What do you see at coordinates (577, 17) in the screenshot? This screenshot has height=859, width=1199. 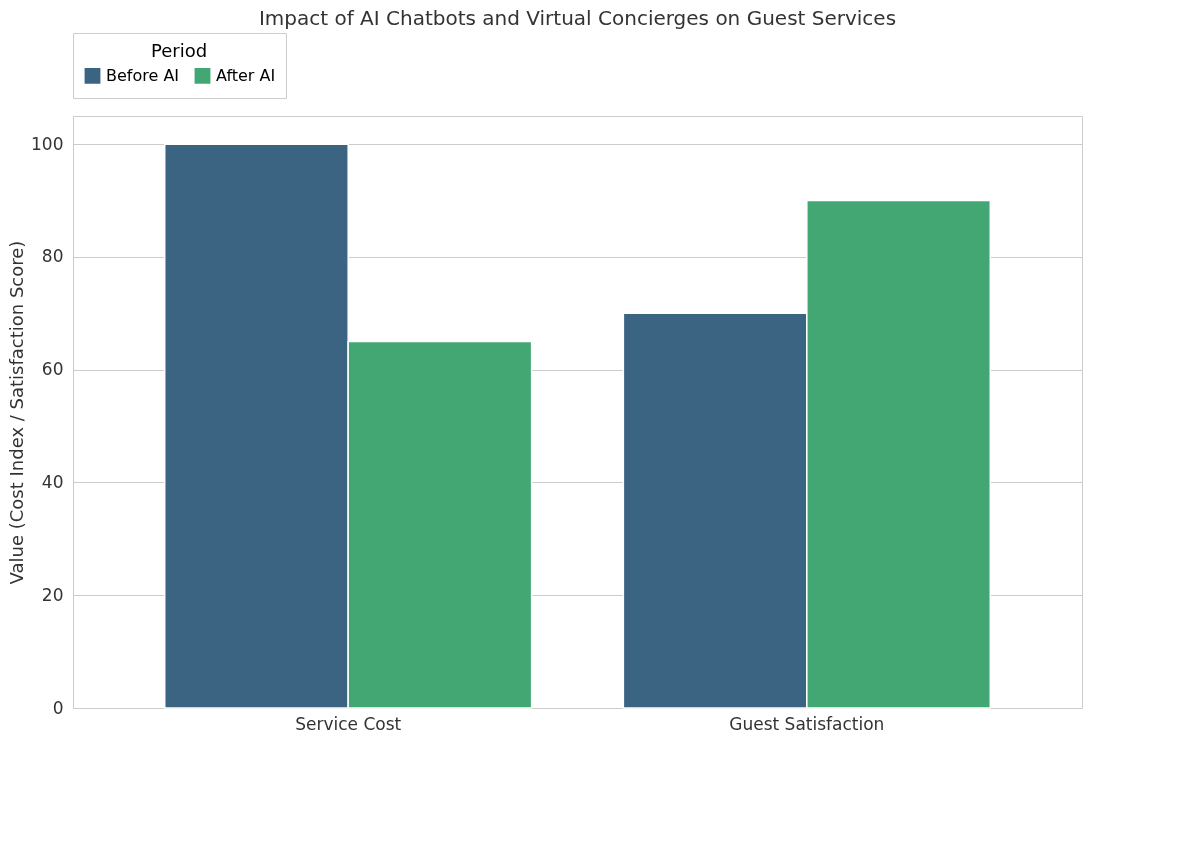 I see `chart-title: Impact of AI Chatbots and Virtual Concierges on Guest Services` at bounding box center [577, 17].